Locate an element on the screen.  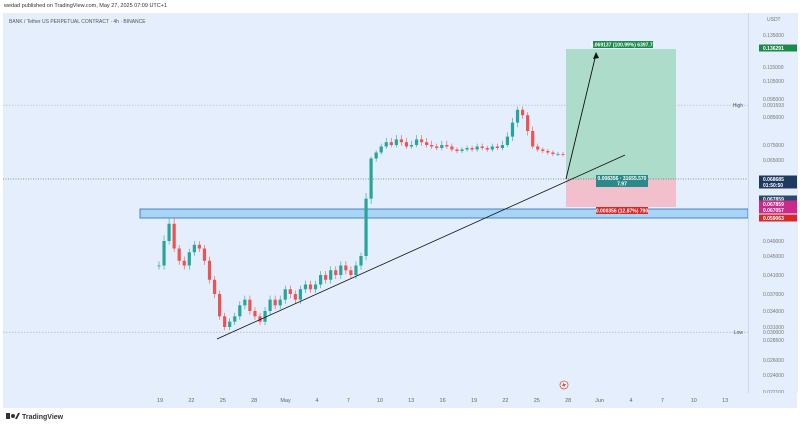
svg-text: 0.136291 is located at coordinates (773, 49).